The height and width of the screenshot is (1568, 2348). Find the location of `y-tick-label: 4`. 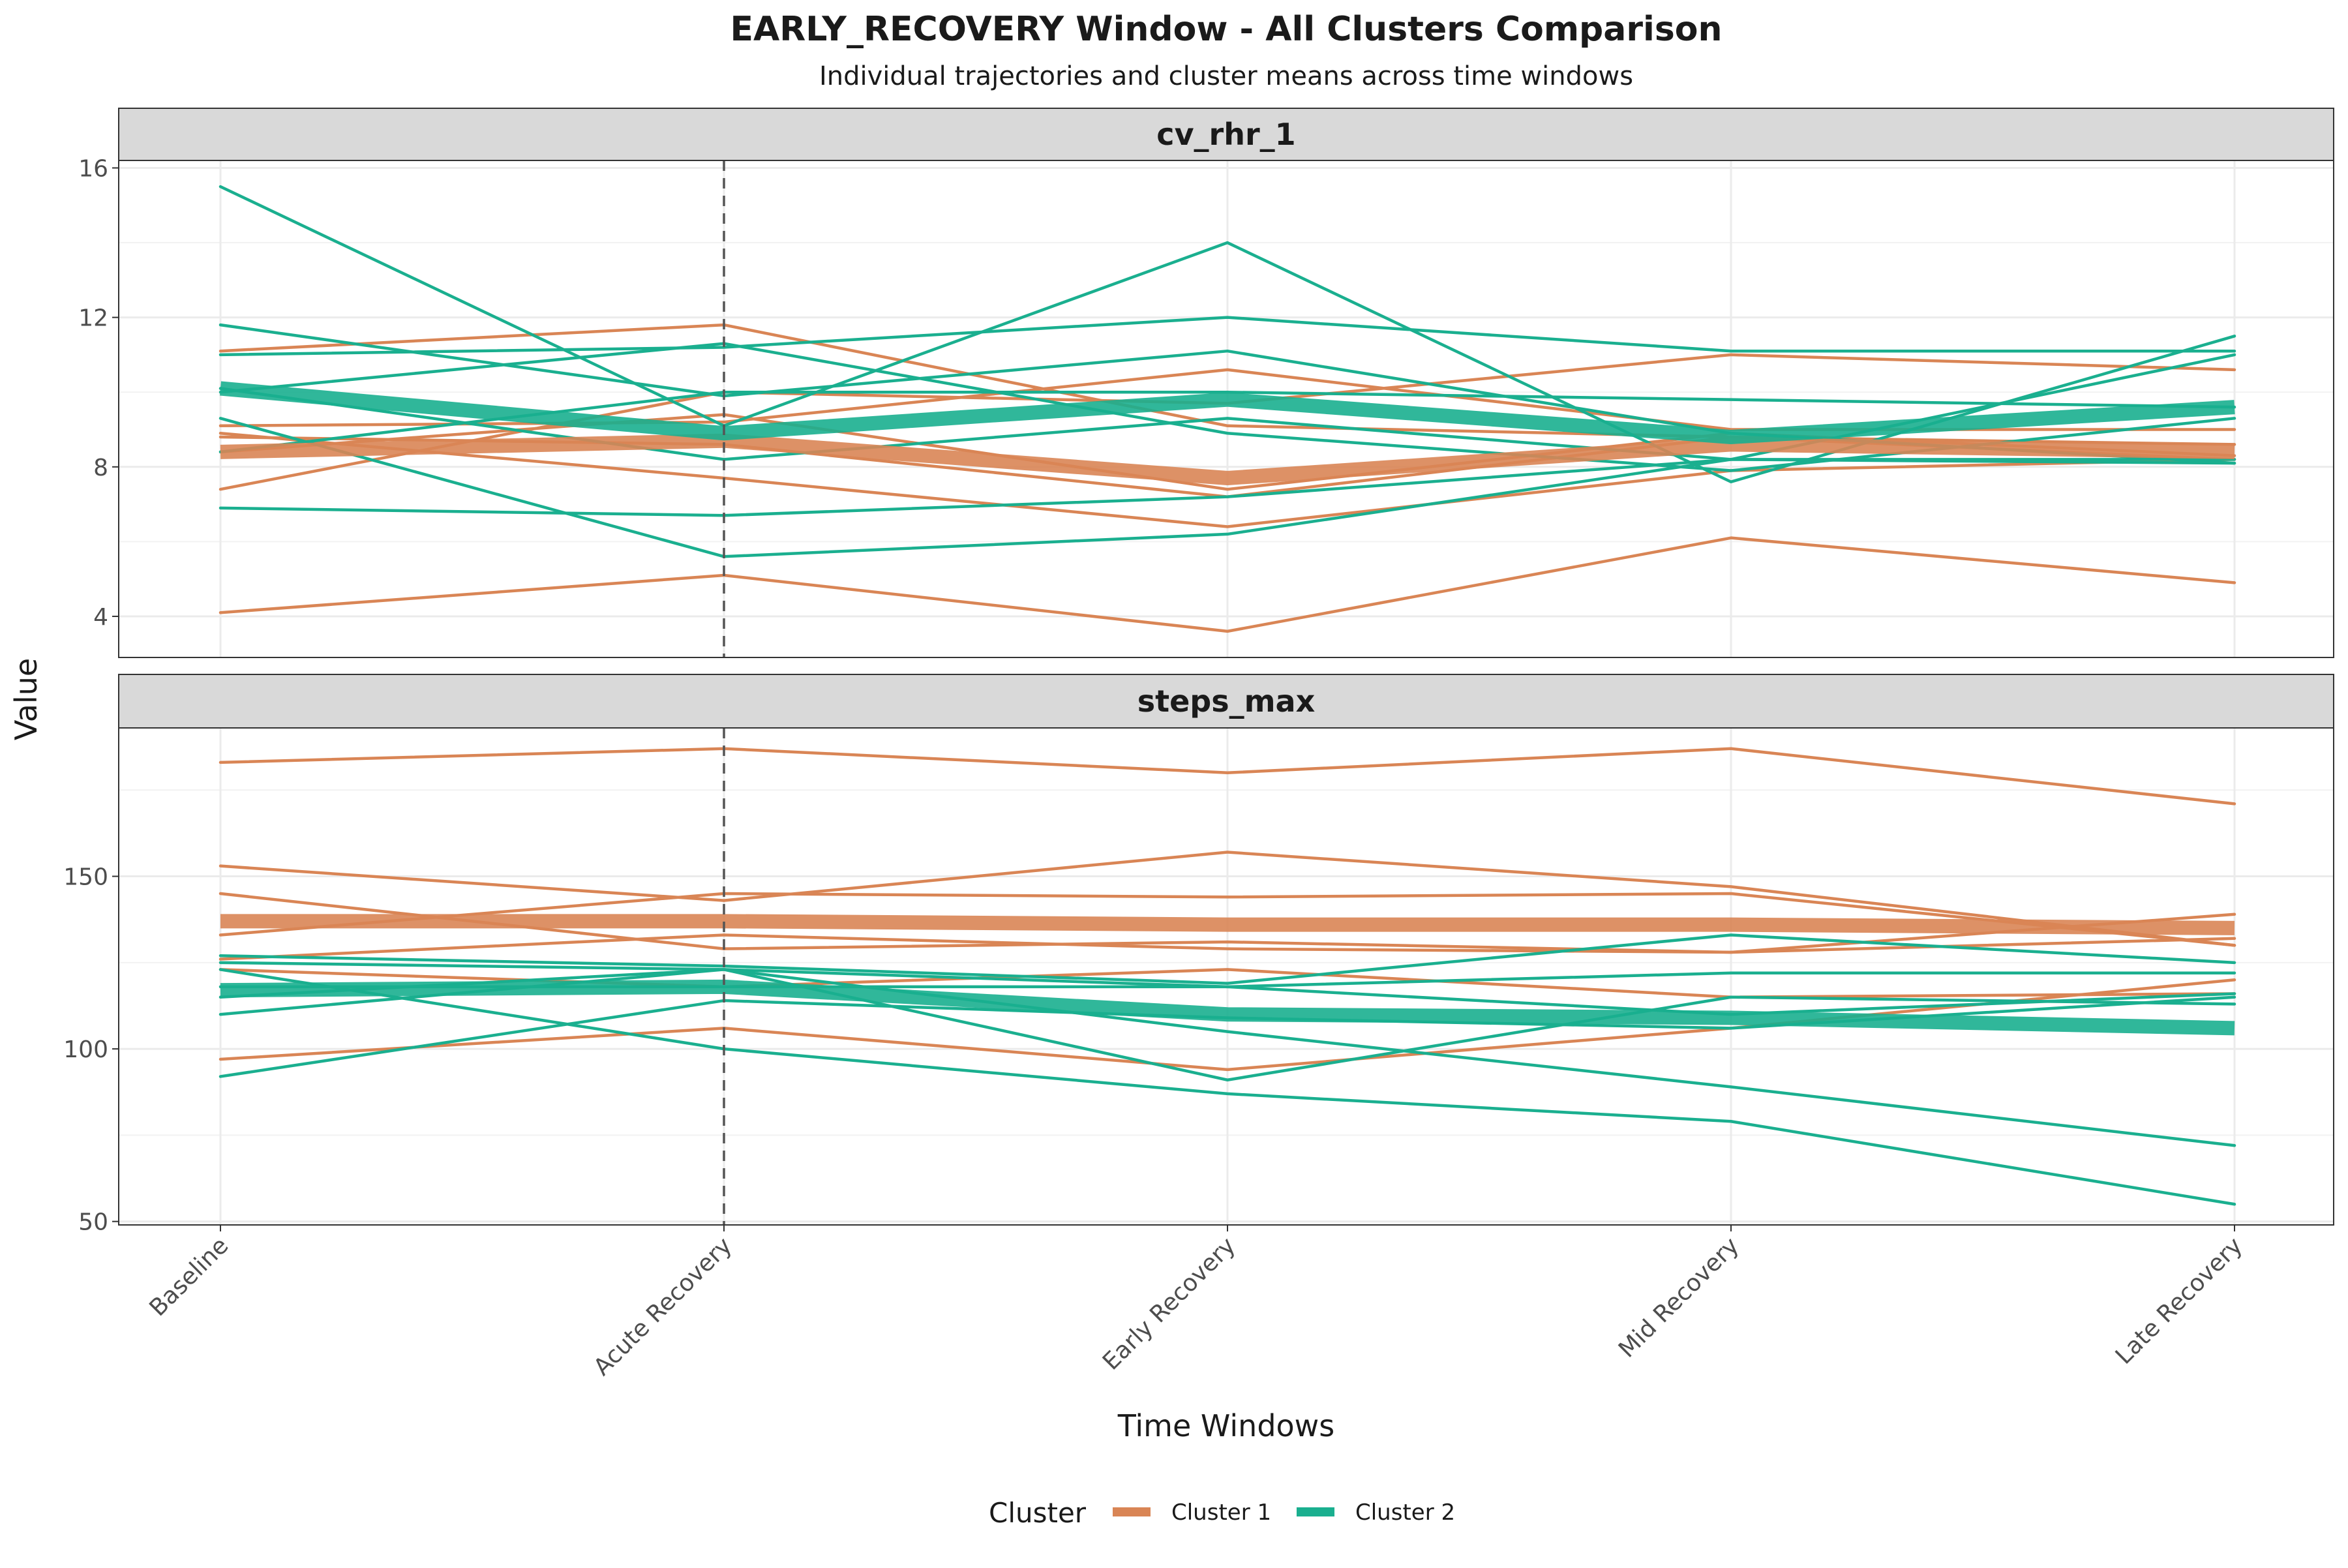

y-tick-label: 4 is located at coordinates (101, 617).